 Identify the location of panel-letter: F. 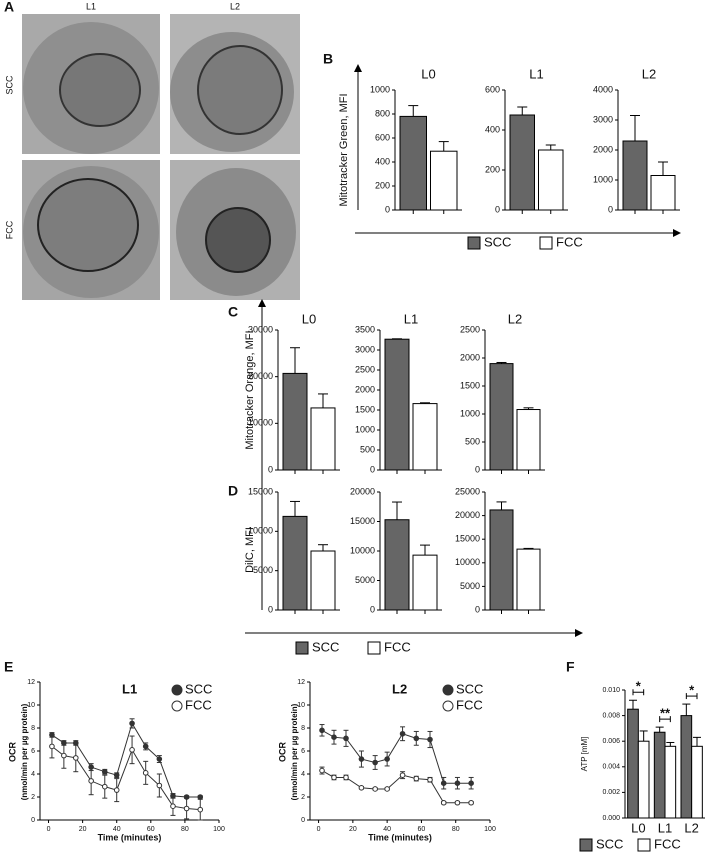
(570, 667).